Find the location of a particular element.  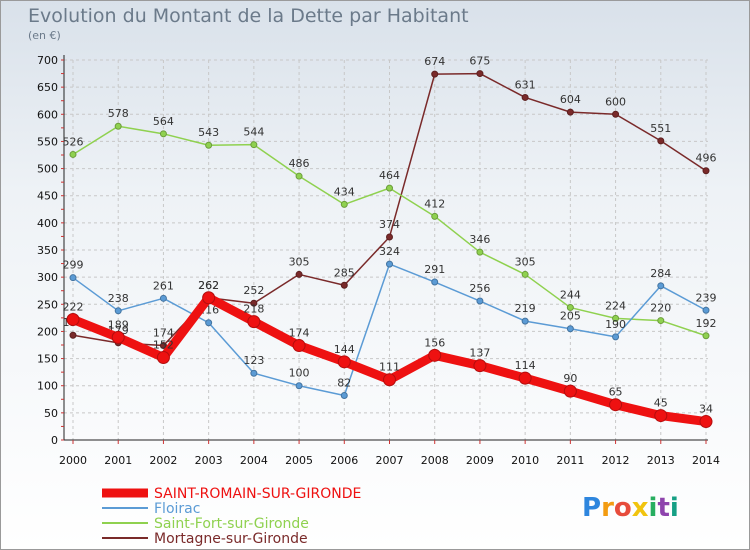

data-label: 543 is located at coordinates (208, 132).